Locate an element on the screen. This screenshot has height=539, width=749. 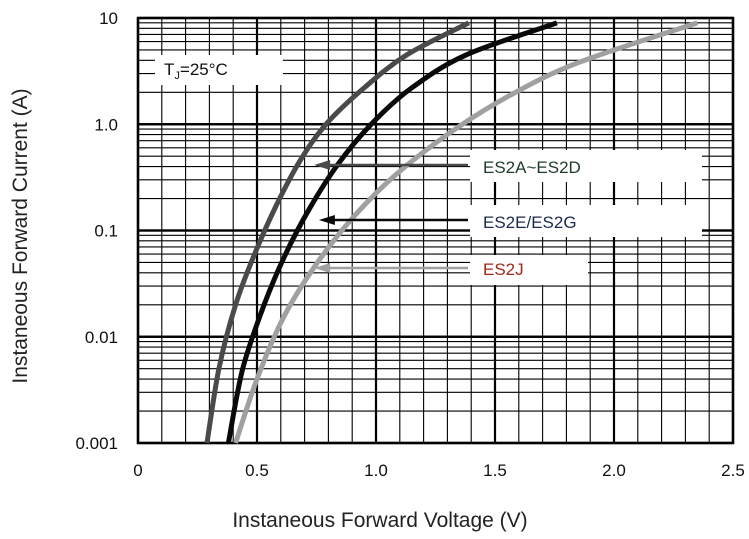
x-tick-label: 2.0 is located at coordinates (614, 470).